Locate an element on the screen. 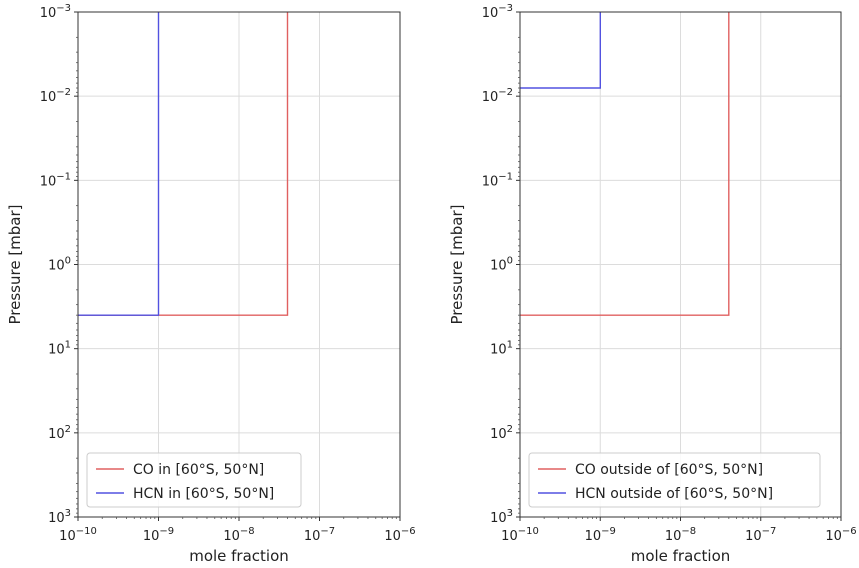 This screenshot has height=568, width=859. legend: CO in [60°S, 50°N] HCN in [60°S, 50°N] is located at coordinates (194, 480).